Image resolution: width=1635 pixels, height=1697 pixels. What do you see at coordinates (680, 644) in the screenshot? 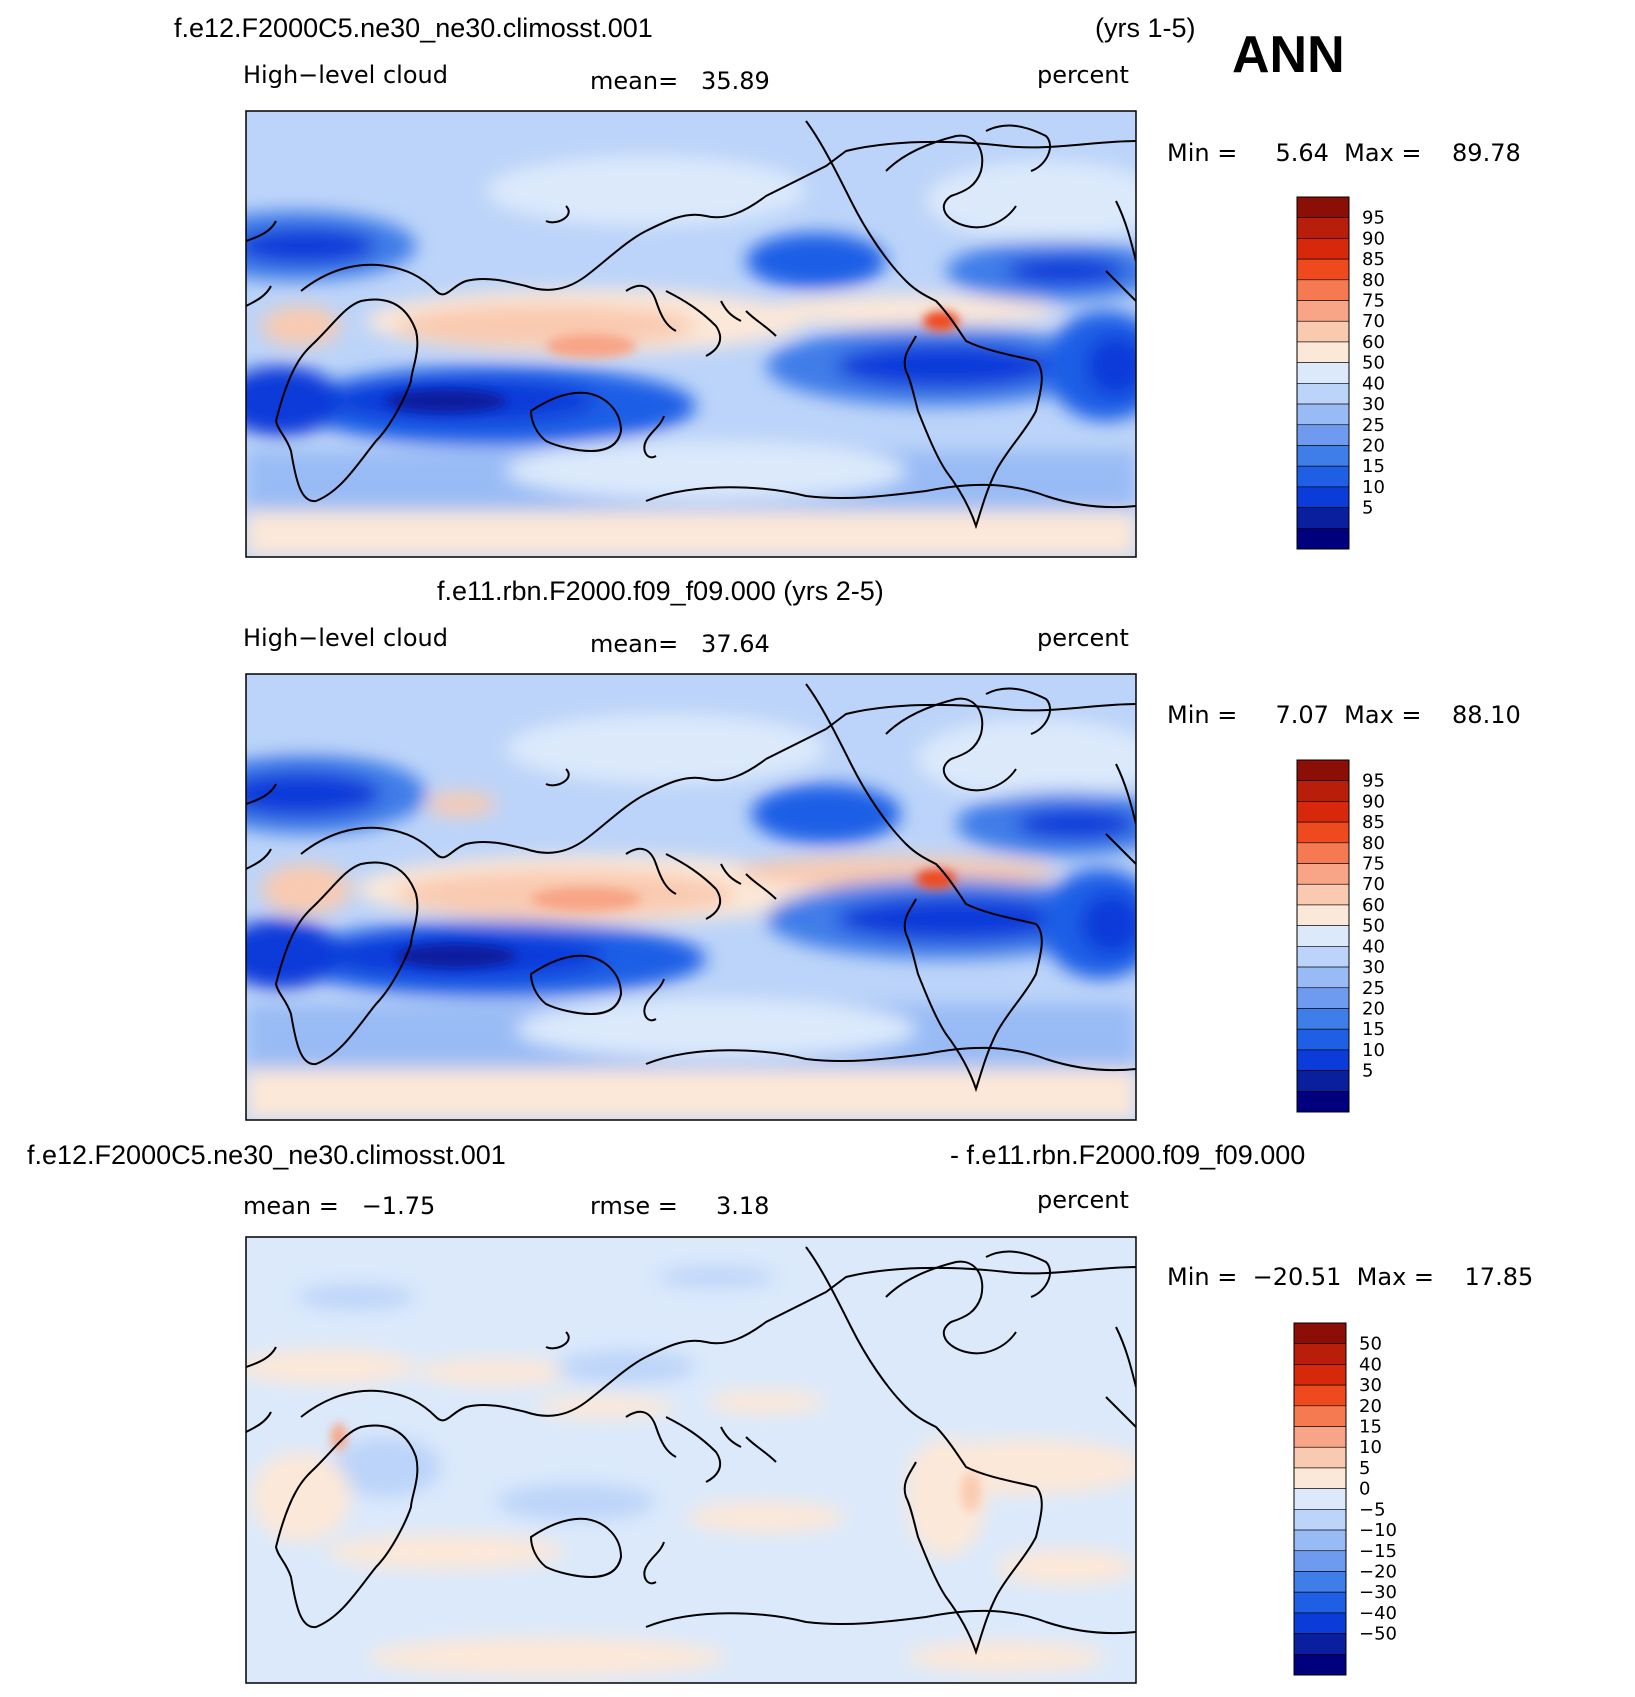
I see `panel-2-mean: mean= 37.64` at bounding box center [680, 644].